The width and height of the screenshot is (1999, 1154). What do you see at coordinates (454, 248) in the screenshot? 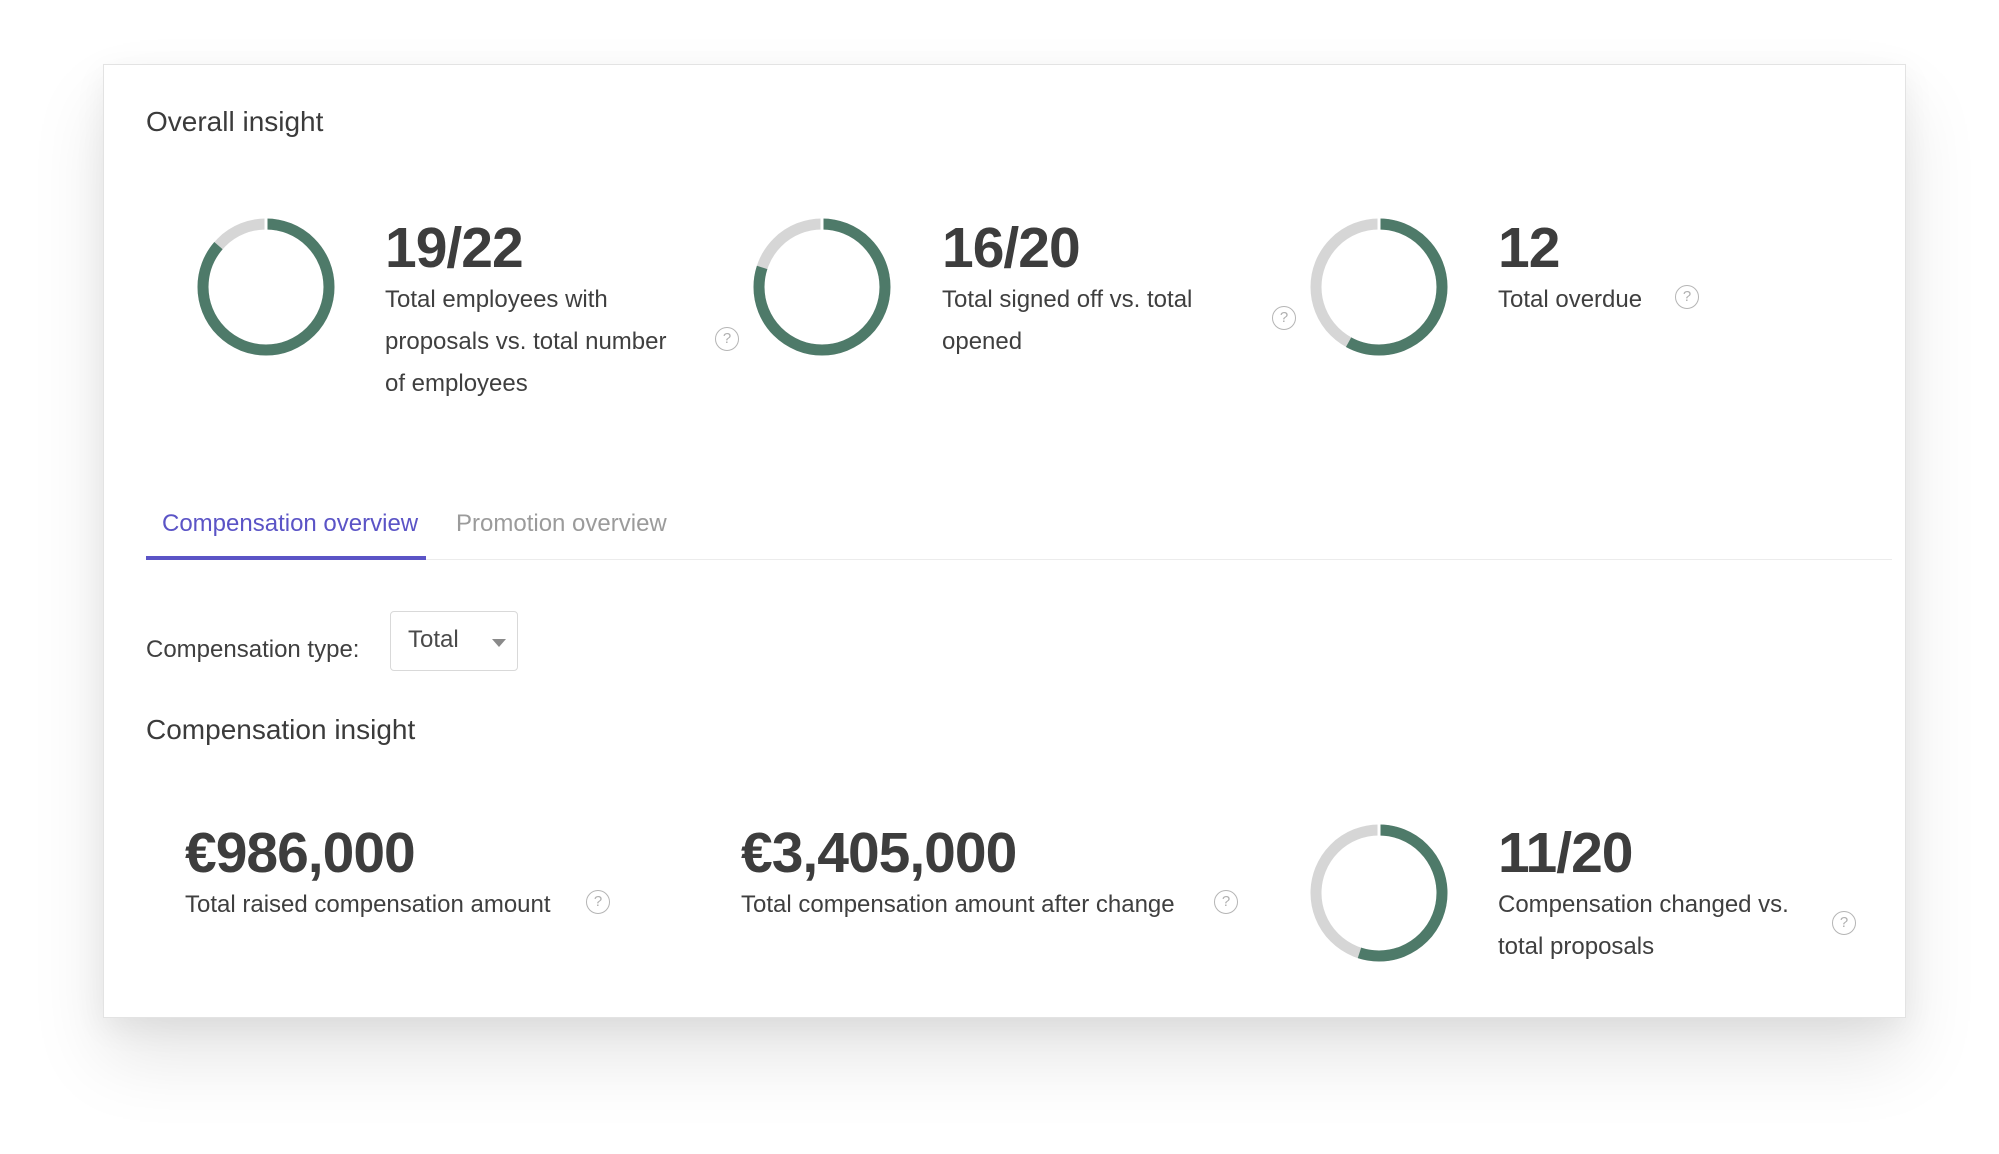
I see `metric-value-employees-with-proposals: 19/22` at bounding box center [454, 248].